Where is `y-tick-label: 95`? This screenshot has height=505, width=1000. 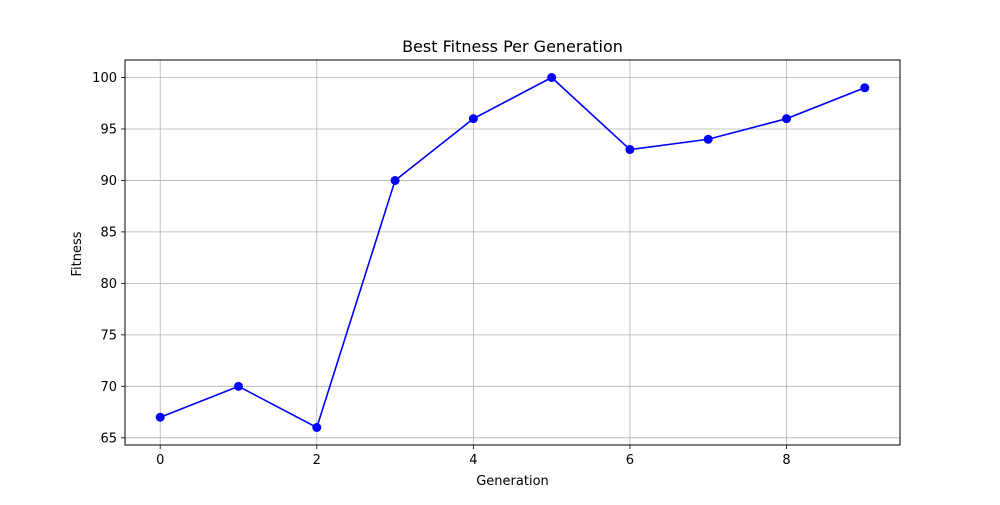 y-tick-label: 95 is located at coordinates (108, 129).